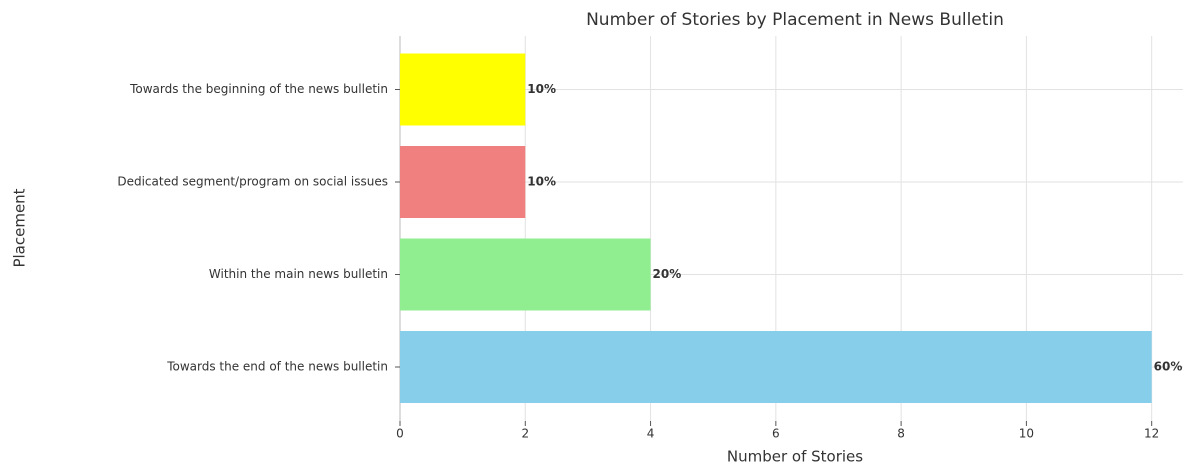 This screenshot has width=1196, height=468. I want to click on x-tick-label: 8, so click(901, 434).